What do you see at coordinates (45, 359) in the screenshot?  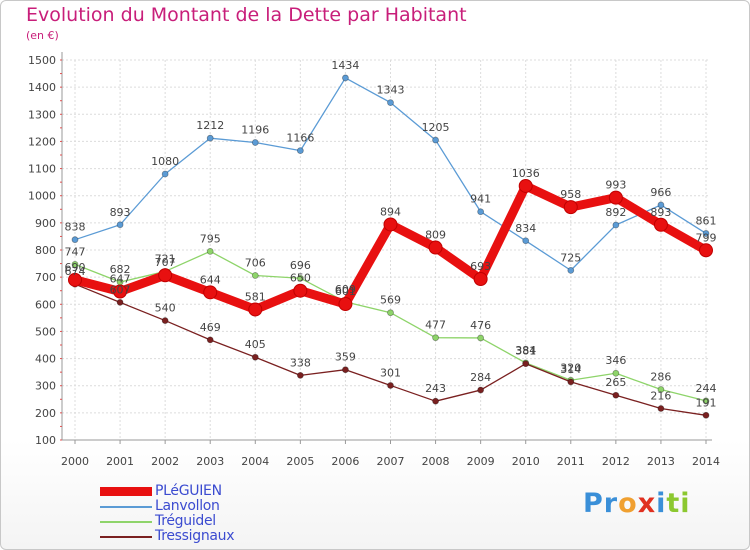 I see `y-tick-label: 400` at bounding box center [45, 359].